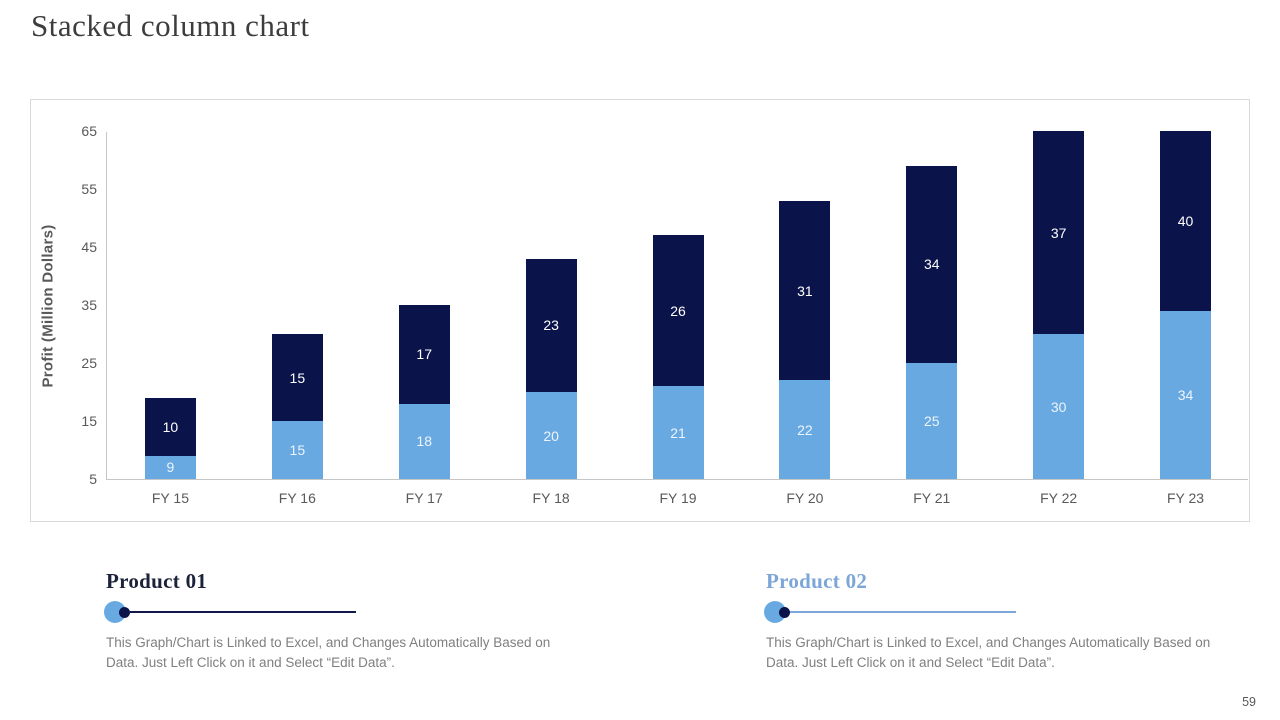 This screenshot has width=1280, height=720. What do you see at coordinates (424, 441) in the screenshot?
I see `bar-segment-product-01: 18` at bounding box center [424, 441].